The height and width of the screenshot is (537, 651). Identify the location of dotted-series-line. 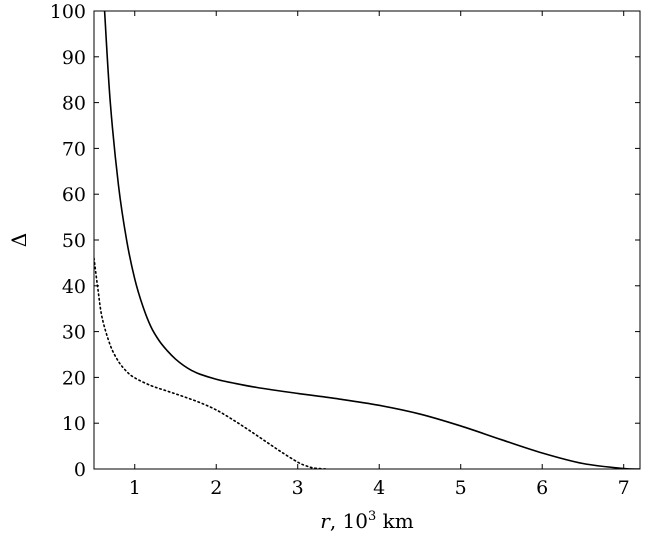
(211, 363).